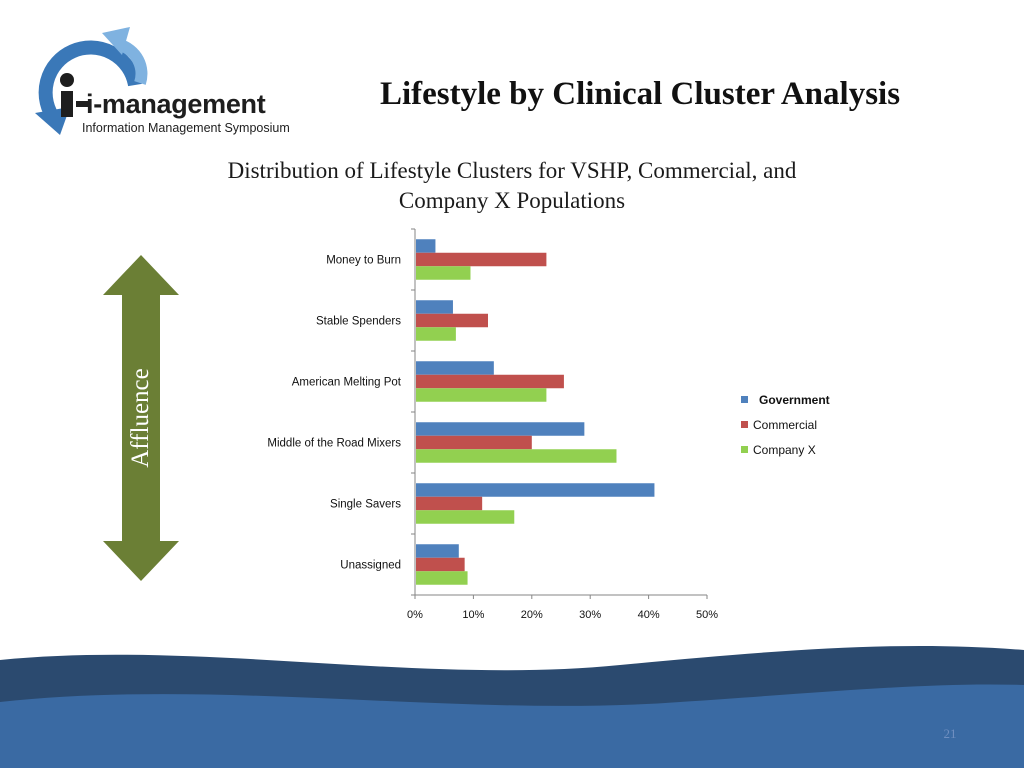  What do you see at coordinates (415, 615) in the screenshot?
I see `x-tick-label: 0%` at bounding box center [415, 615].